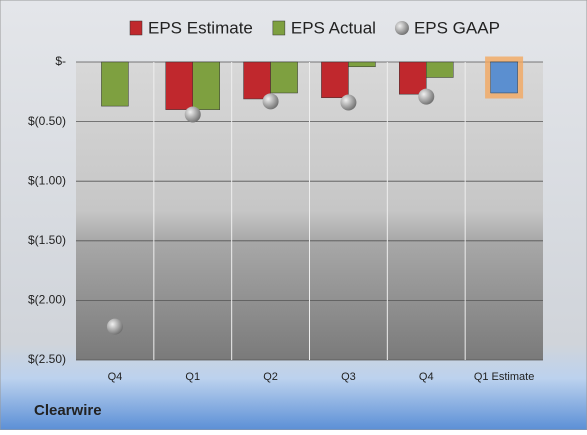 This screenshot has height=435, width=587. Describe the element at coordinates (60, 61) in the screenshot. I see `y-tick-label: $-` at that location.